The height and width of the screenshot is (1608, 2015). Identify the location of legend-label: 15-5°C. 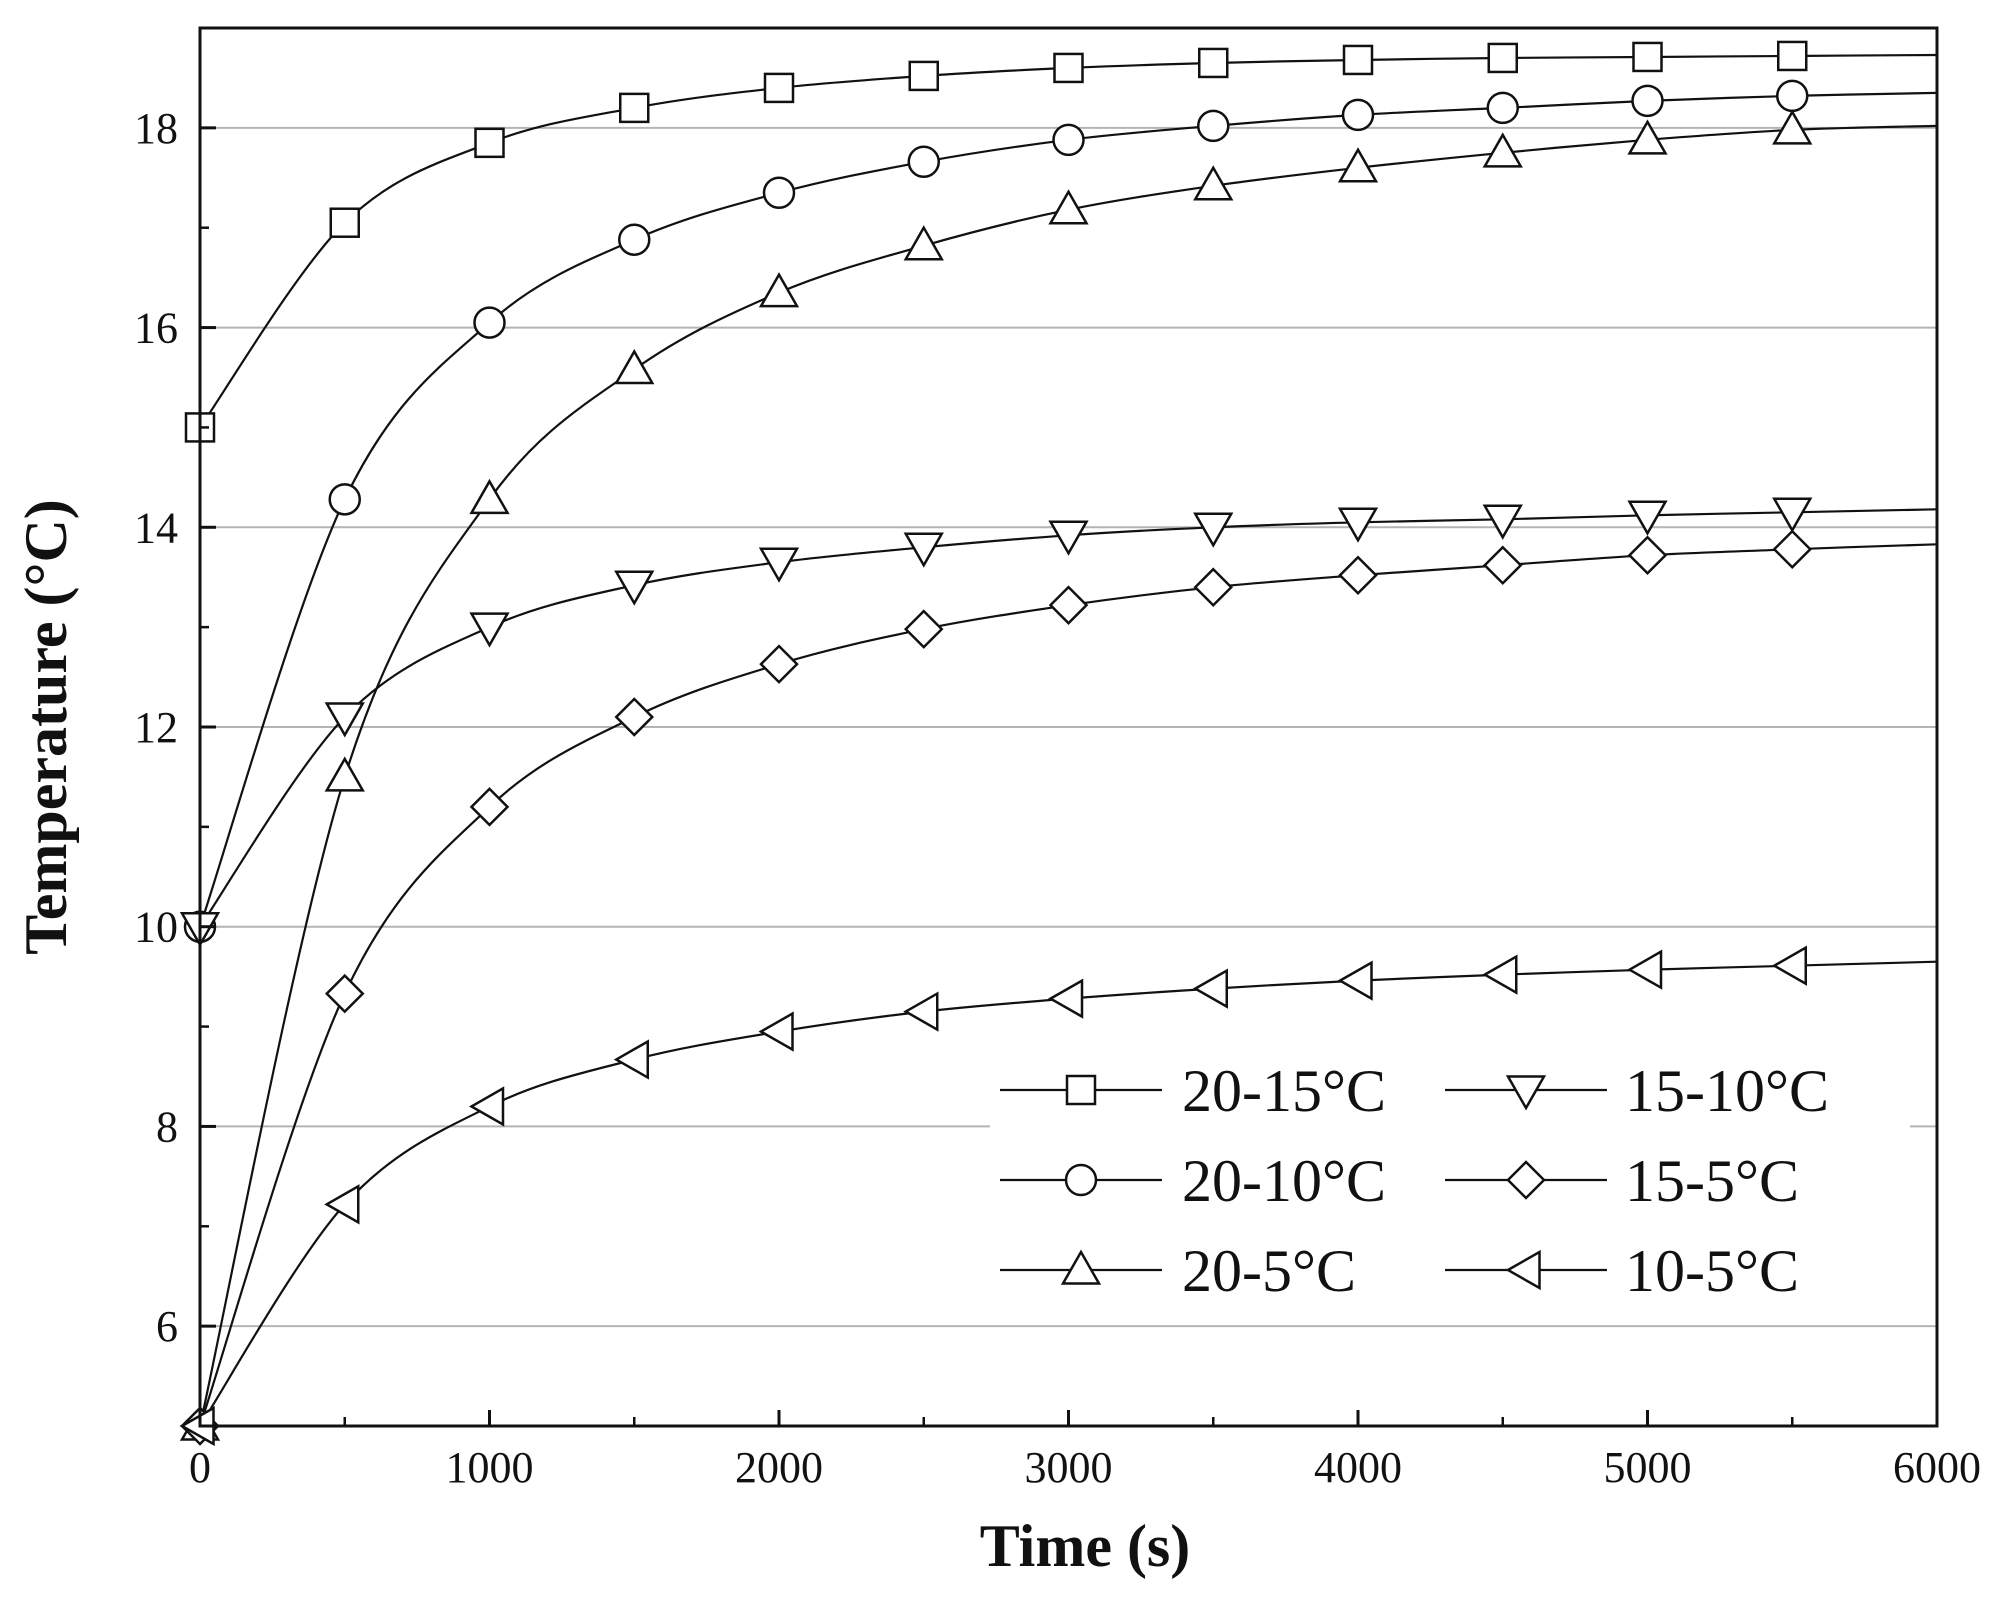
(1712, 1181).